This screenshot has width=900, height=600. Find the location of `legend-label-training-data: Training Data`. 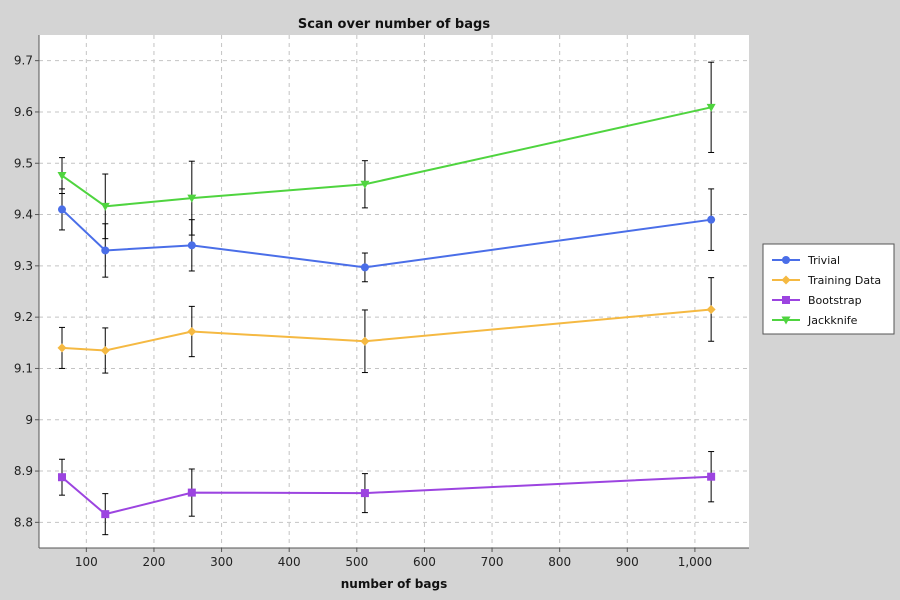

legend-label-training-data: Training Data is located at coordinates (844, 280).